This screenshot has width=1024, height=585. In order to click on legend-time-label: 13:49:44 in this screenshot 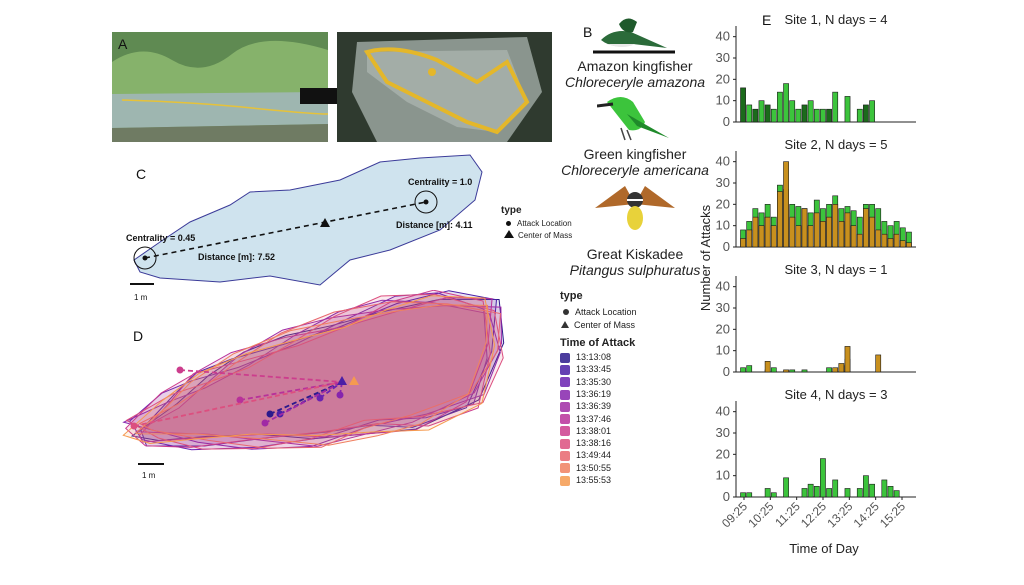, I will do `click(594, 455)`.